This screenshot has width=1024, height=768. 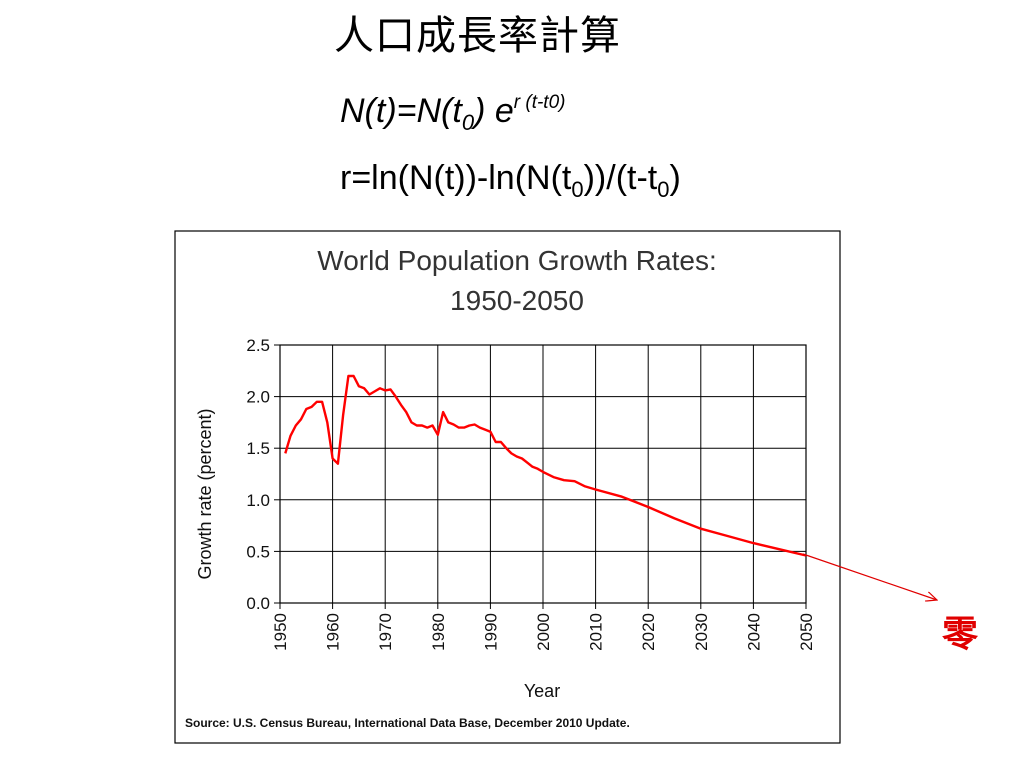 I want to click on x-tick-label: 1960, so click(x=333, y=632).